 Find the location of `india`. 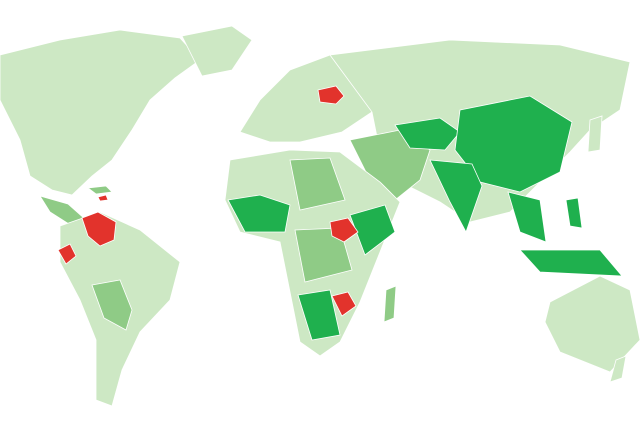

india is located at coordinates (456, 196).